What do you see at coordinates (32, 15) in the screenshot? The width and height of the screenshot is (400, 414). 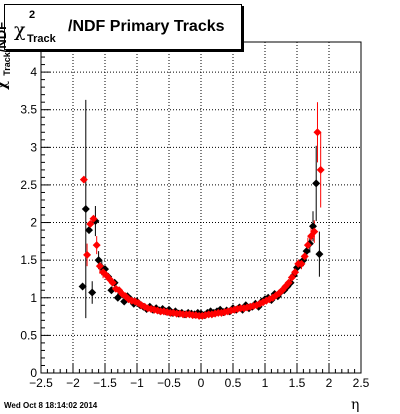 I see `title-superscript: 2` at bounding box center [32, 15].